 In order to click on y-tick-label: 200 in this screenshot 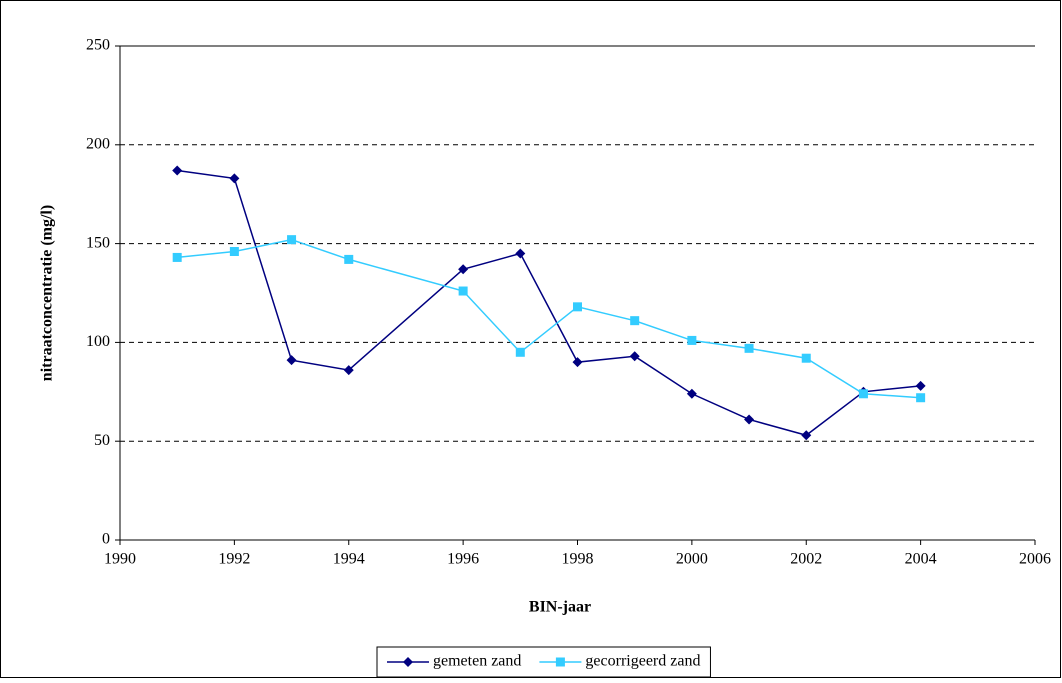, I will do `click(98, 143)`.